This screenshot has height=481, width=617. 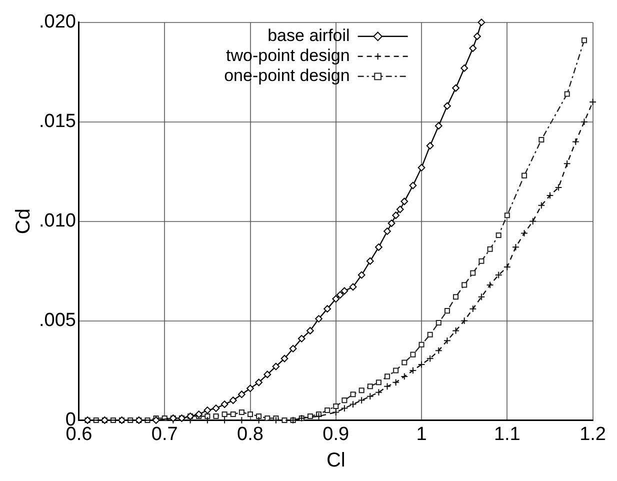 I want to click on x-tick-label: 1.1, so click(x=507, y=434).